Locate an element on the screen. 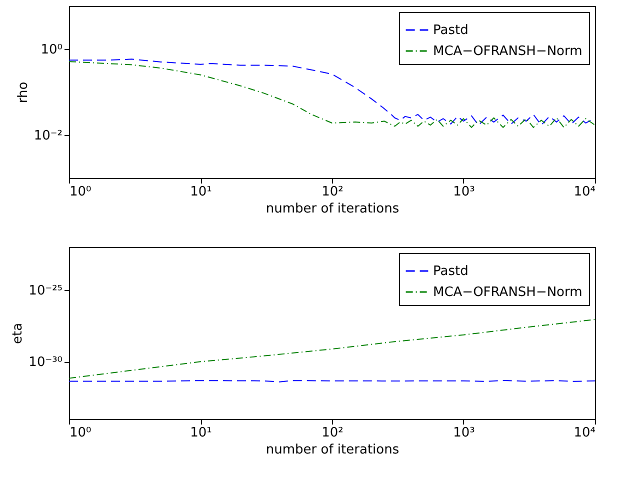 The width and height of the screenshot is (629, 484). y-tick-label: 10⁻²⁵ is located at coordinates (45, 291).